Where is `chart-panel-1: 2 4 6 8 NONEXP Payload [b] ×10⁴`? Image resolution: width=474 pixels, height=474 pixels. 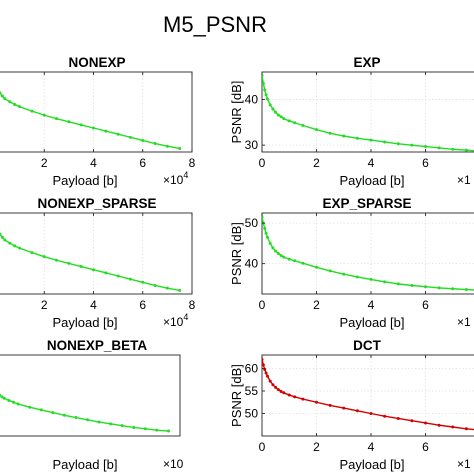 chart-panel-1: 2 4 6 8 NONEXP Payload [b] ×10⁴ is located at coordinates (98, 121).